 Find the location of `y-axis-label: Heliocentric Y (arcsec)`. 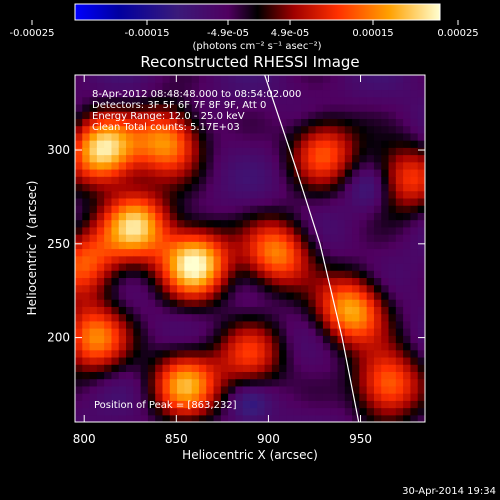

y-axis-label: Heliocentric Y (arcsec) is located at coordinates (32, 248).